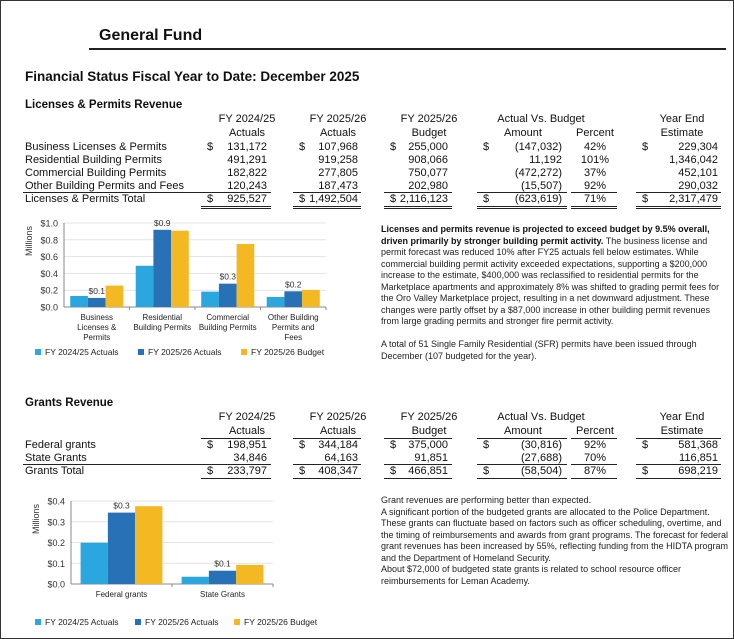  I want to click on y-tick-label: $0.4, so click(56, 502).